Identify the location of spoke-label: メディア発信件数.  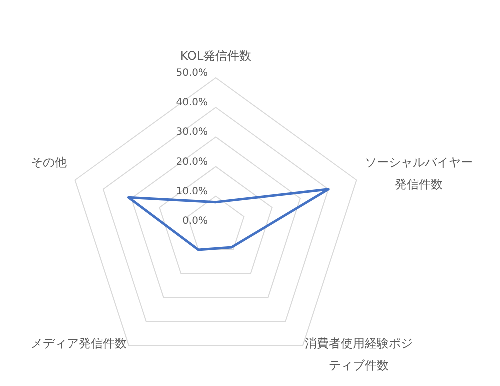
(79, 343).